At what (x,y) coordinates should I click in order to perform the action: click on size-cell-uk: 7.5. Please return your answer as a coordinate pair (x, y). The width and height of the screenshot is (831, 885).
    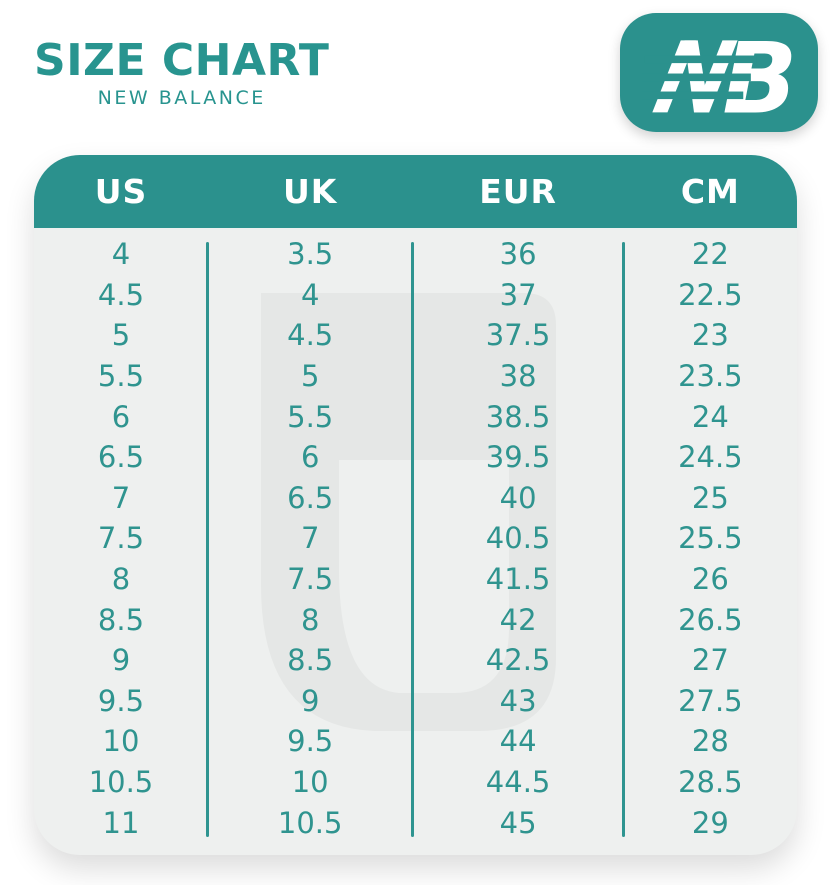
    Looking at the image, I should click on (310, 579).